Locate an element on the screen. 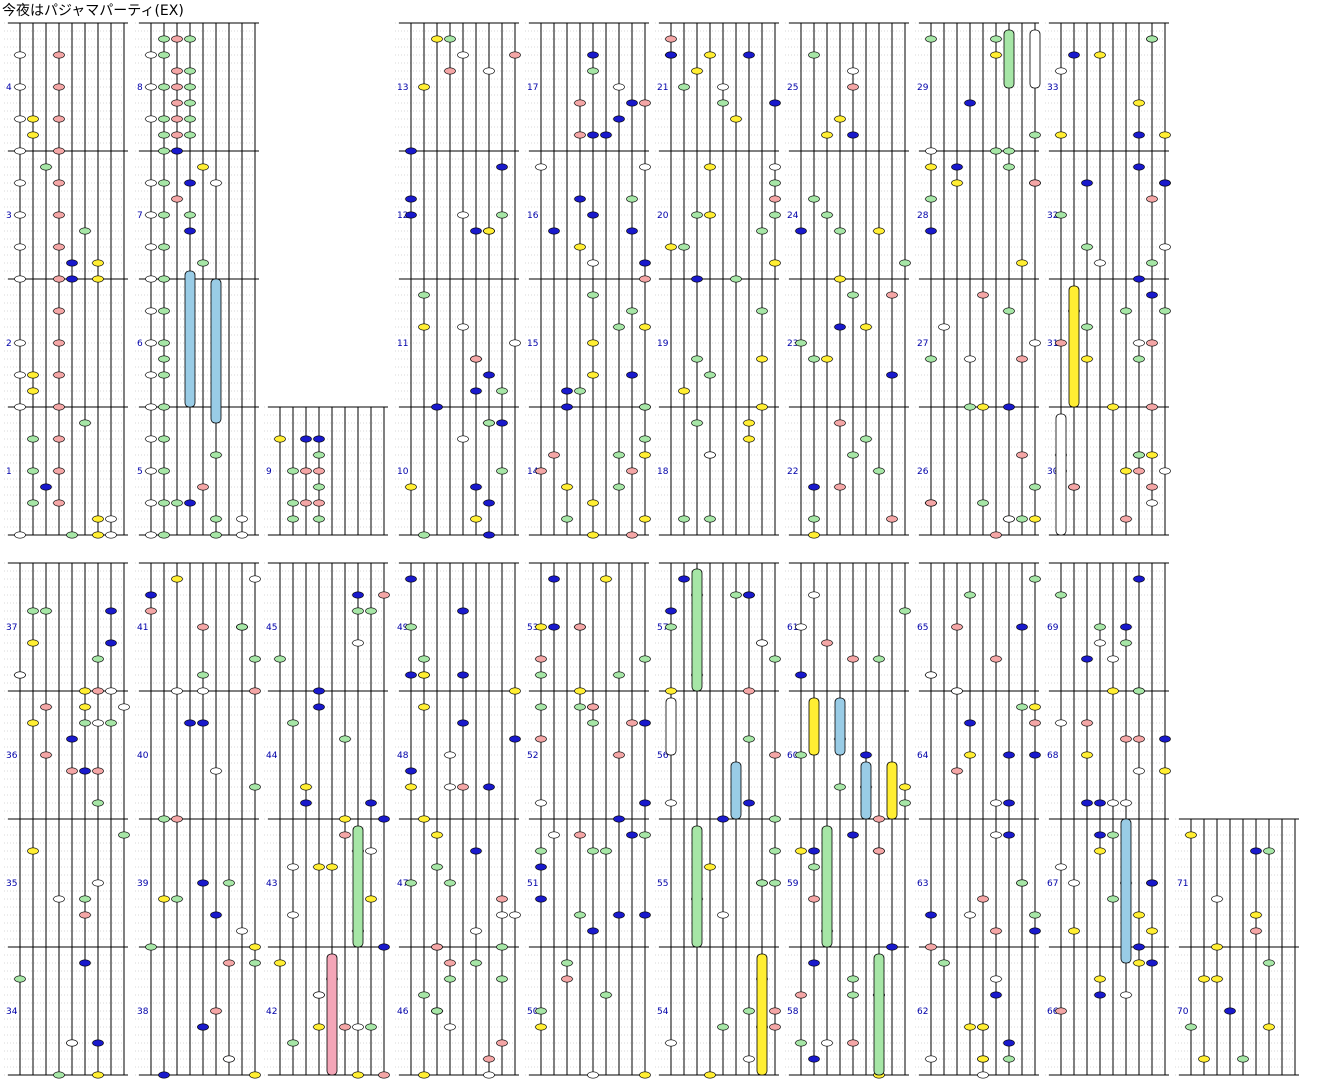 This screenshot has height=1080, width=1320. measure-number: 29 is located at coordinates (923, 88).